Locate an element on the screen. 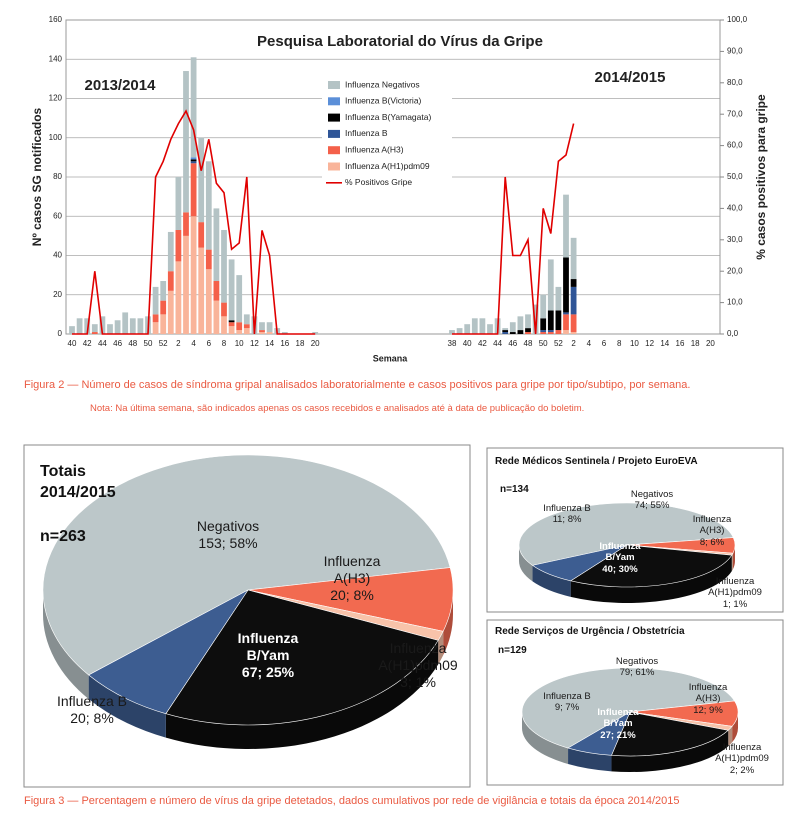  legend-label: Influenza A(H1)pdm09 is located at coordinates (387, 166).